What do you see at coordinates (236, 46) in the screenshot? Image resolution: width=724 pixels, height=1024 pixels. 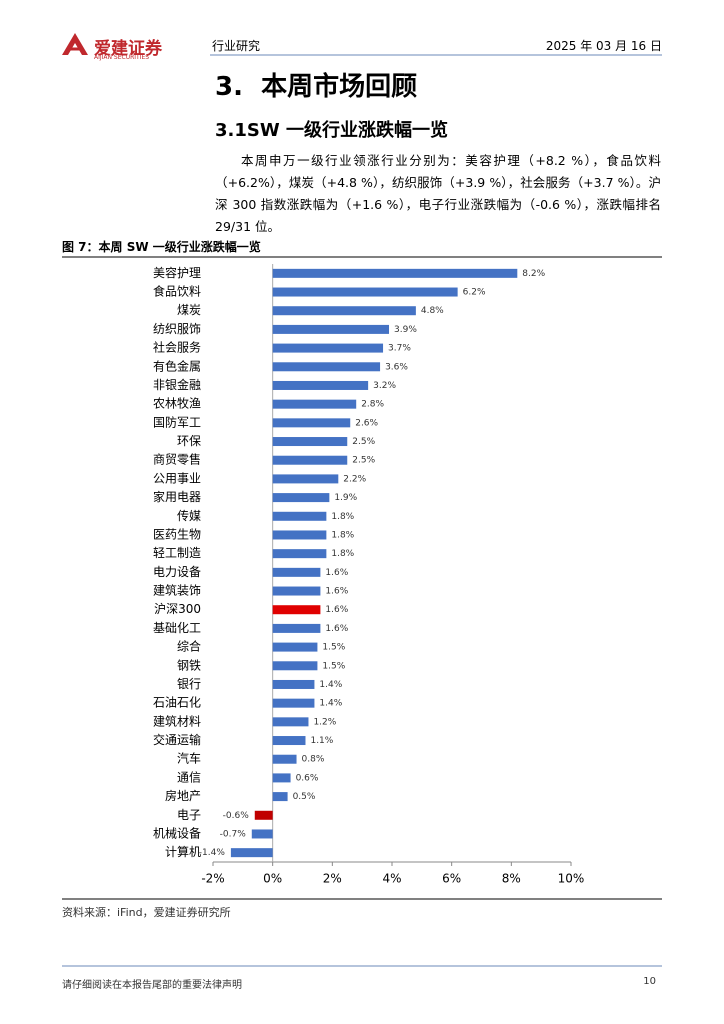 I see `report-type: 行业研究` at bounding box center [236, 46].